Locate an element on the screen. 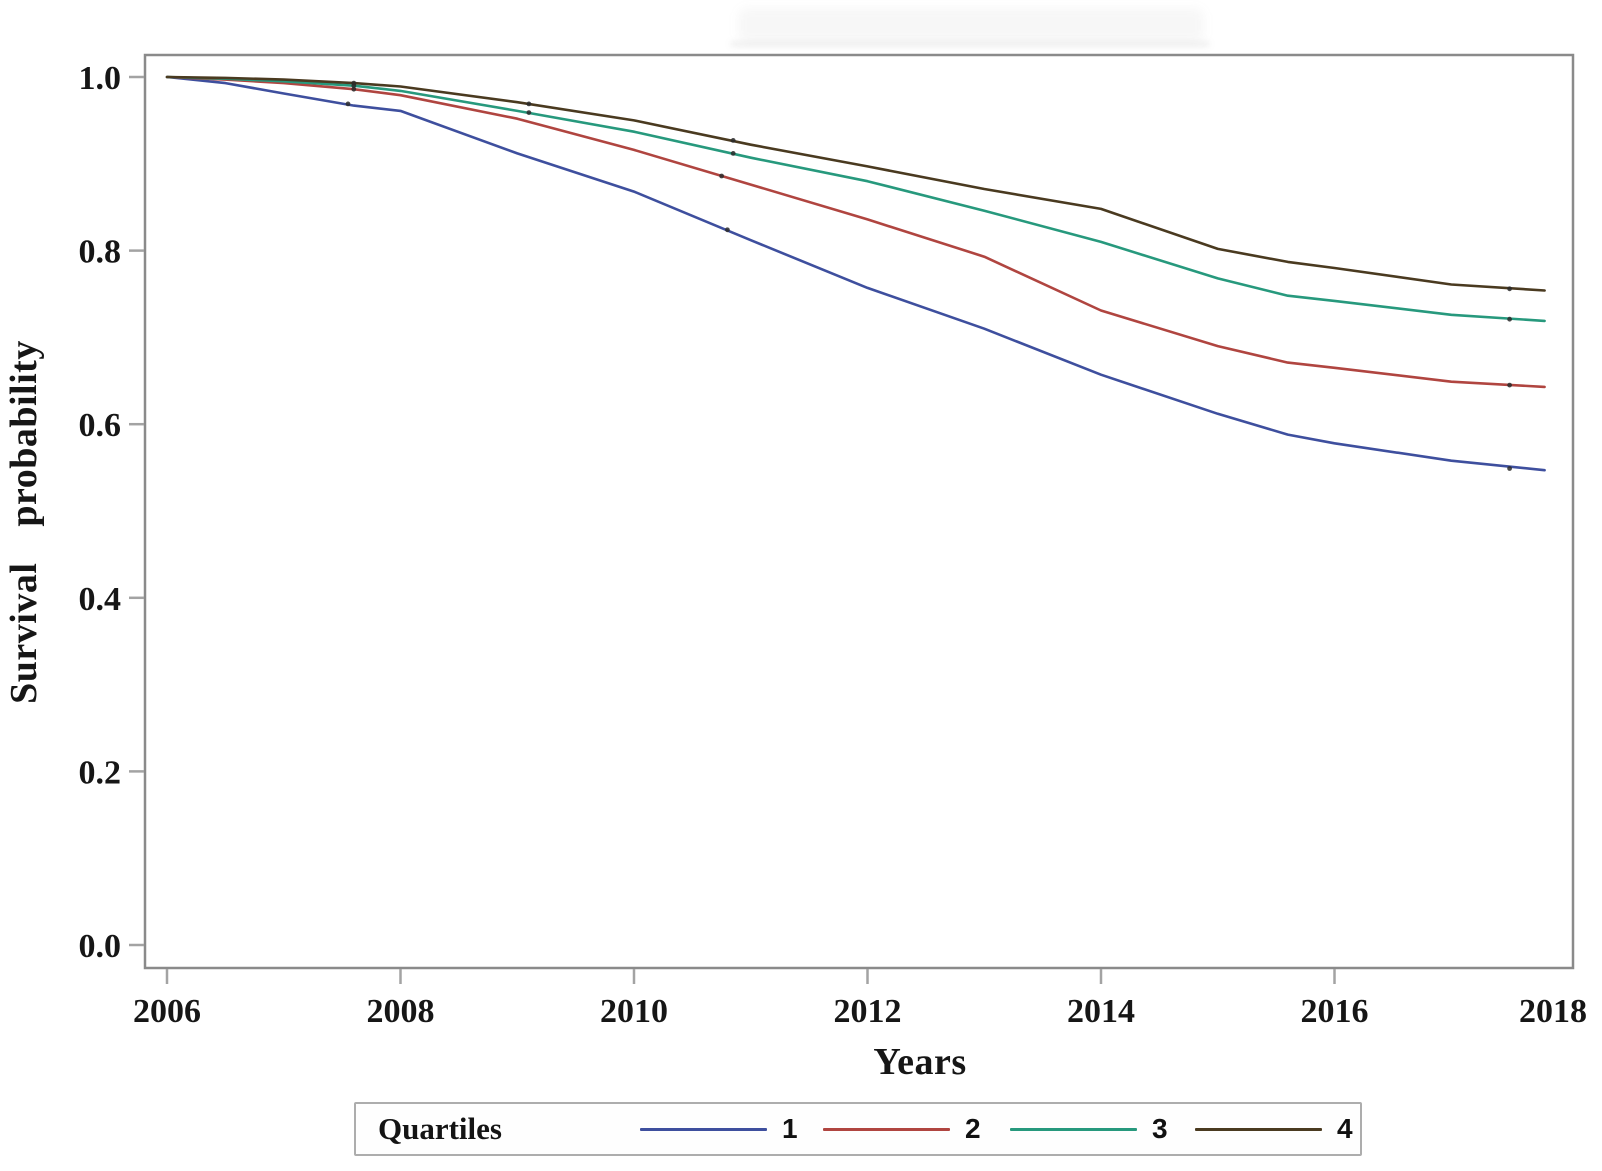 The width and height of the screenshot is (1602, 1171). x-tick-label: 2016 is located at coordinates (1335, 1011).